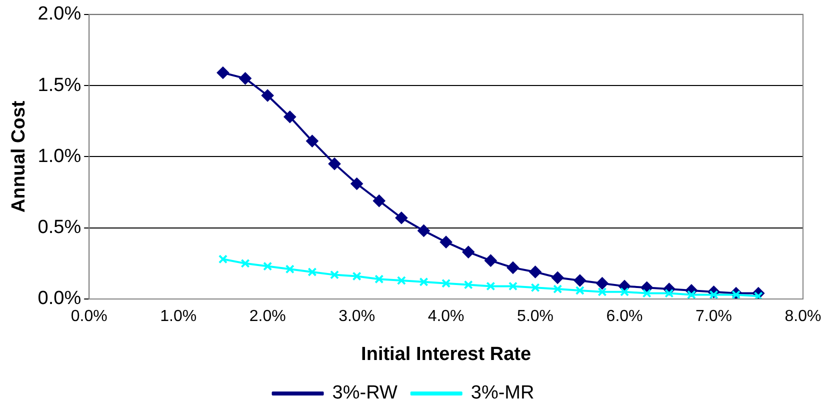 The width and height of the screenshot is (833, 417). What do you see at coordinates (535, 317) in the screenshot?
I see `x-tick-label: 5.0%` at bounding box center [535, 317].